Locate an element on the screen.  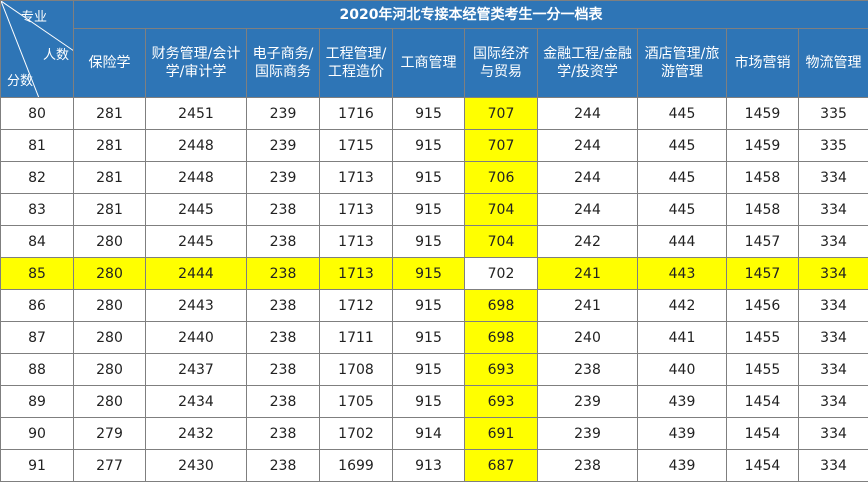
count-cell: 2444 is located at coordinates (196, 273).